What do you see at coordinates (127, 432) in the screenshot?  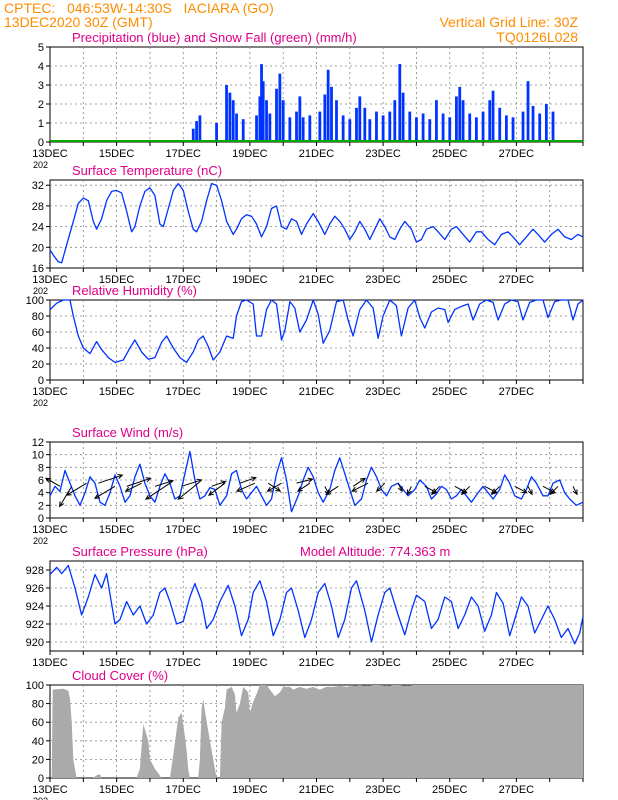 I see `panel-title: Surface Wind (m/s)` at bounding box center [127, 432].